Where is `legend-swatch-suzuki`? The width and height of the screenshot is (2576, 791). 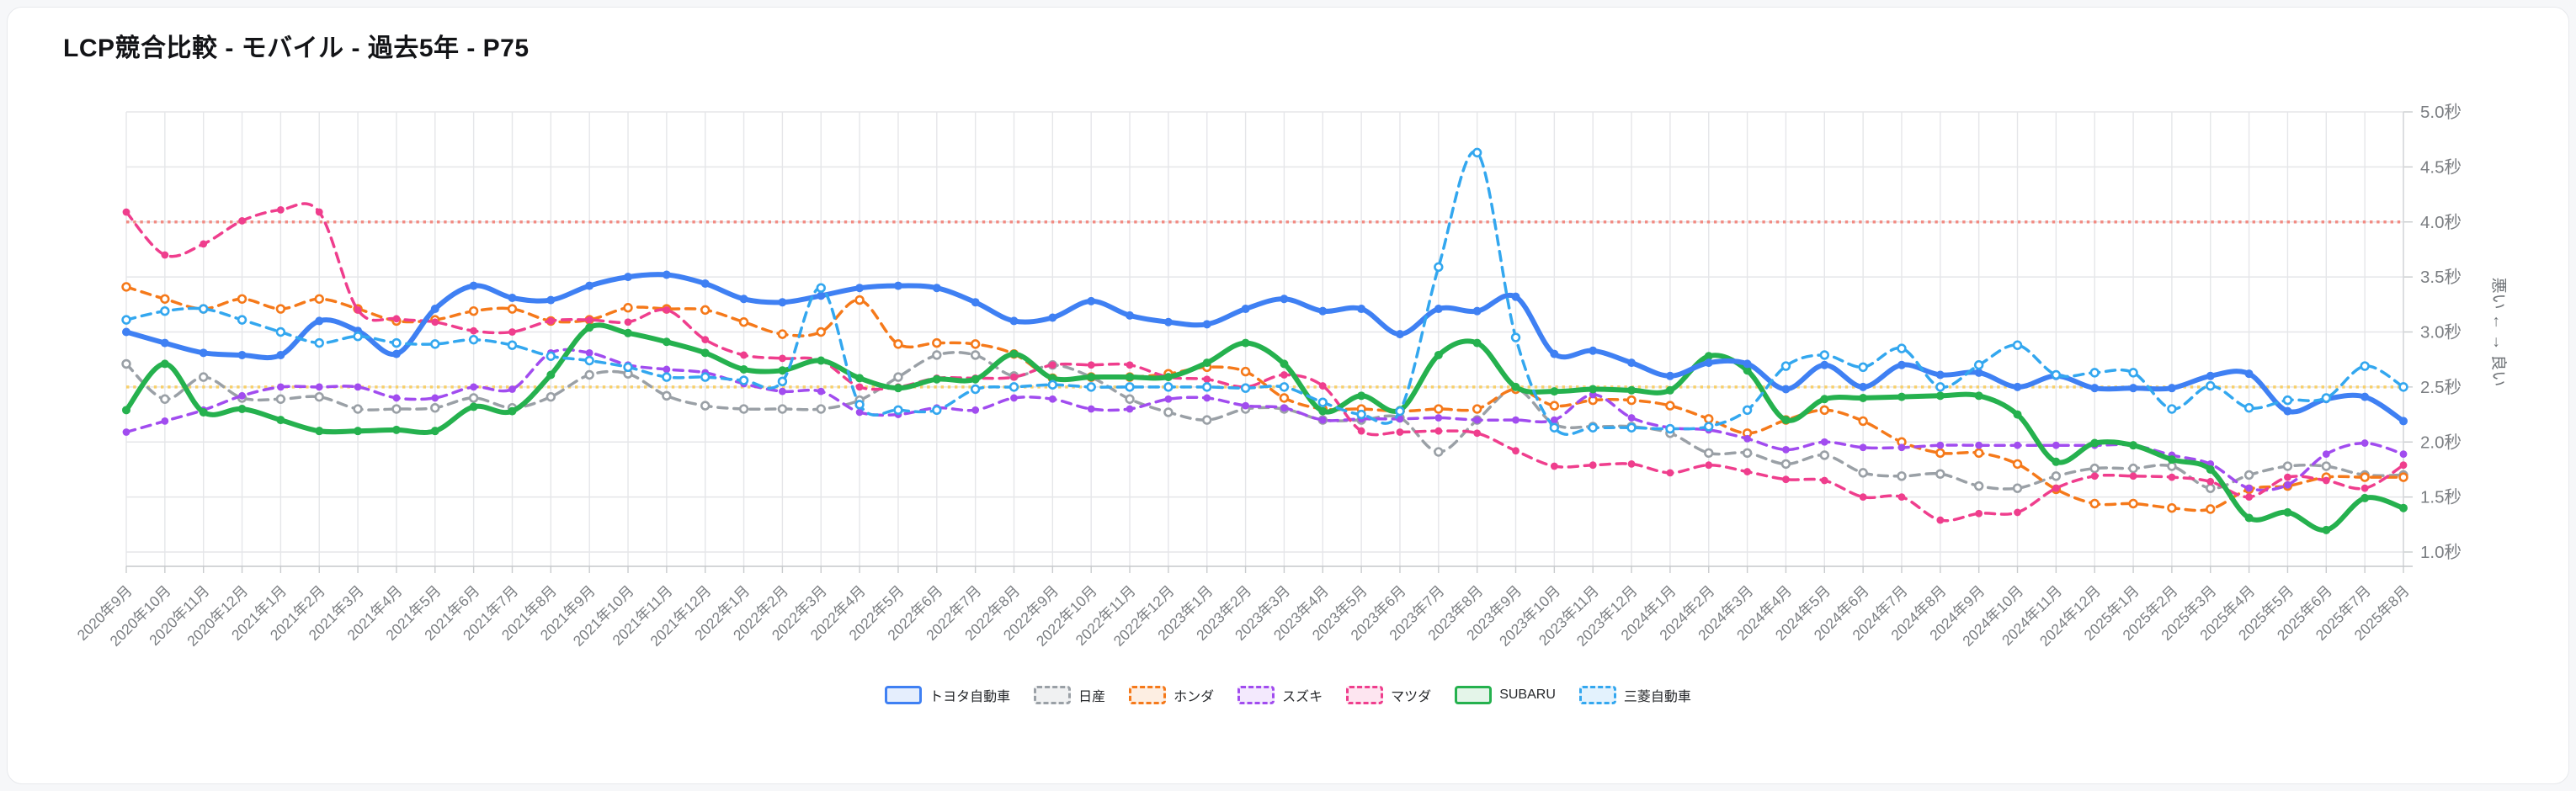 legend-swatch-suzuki is located at coordinates (1256, 695).